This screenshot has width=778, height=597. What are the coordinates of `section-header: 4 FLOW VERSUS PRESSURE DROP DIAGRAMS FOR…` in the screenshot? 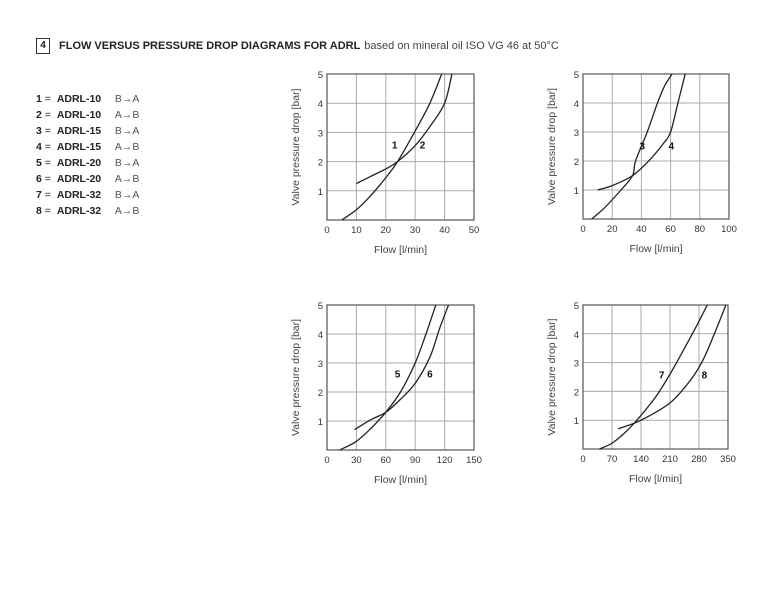 It's located at (297, 46).